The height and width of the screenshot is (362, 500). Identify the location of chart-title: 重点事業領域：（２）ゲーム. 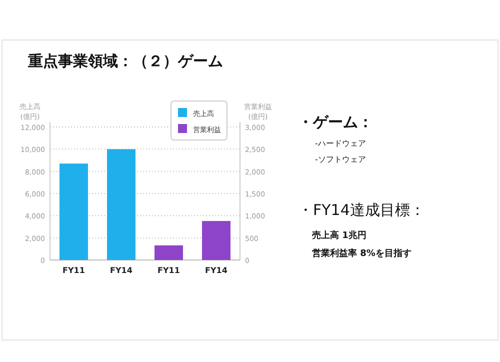
(125, 61).